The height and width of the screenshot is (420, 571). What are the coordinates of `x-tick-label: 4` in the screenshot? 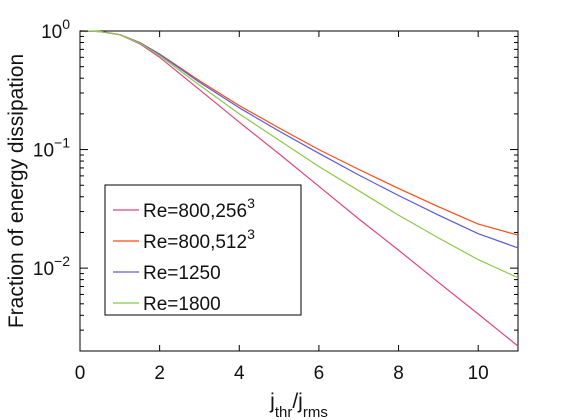 It's located at (239, 373).